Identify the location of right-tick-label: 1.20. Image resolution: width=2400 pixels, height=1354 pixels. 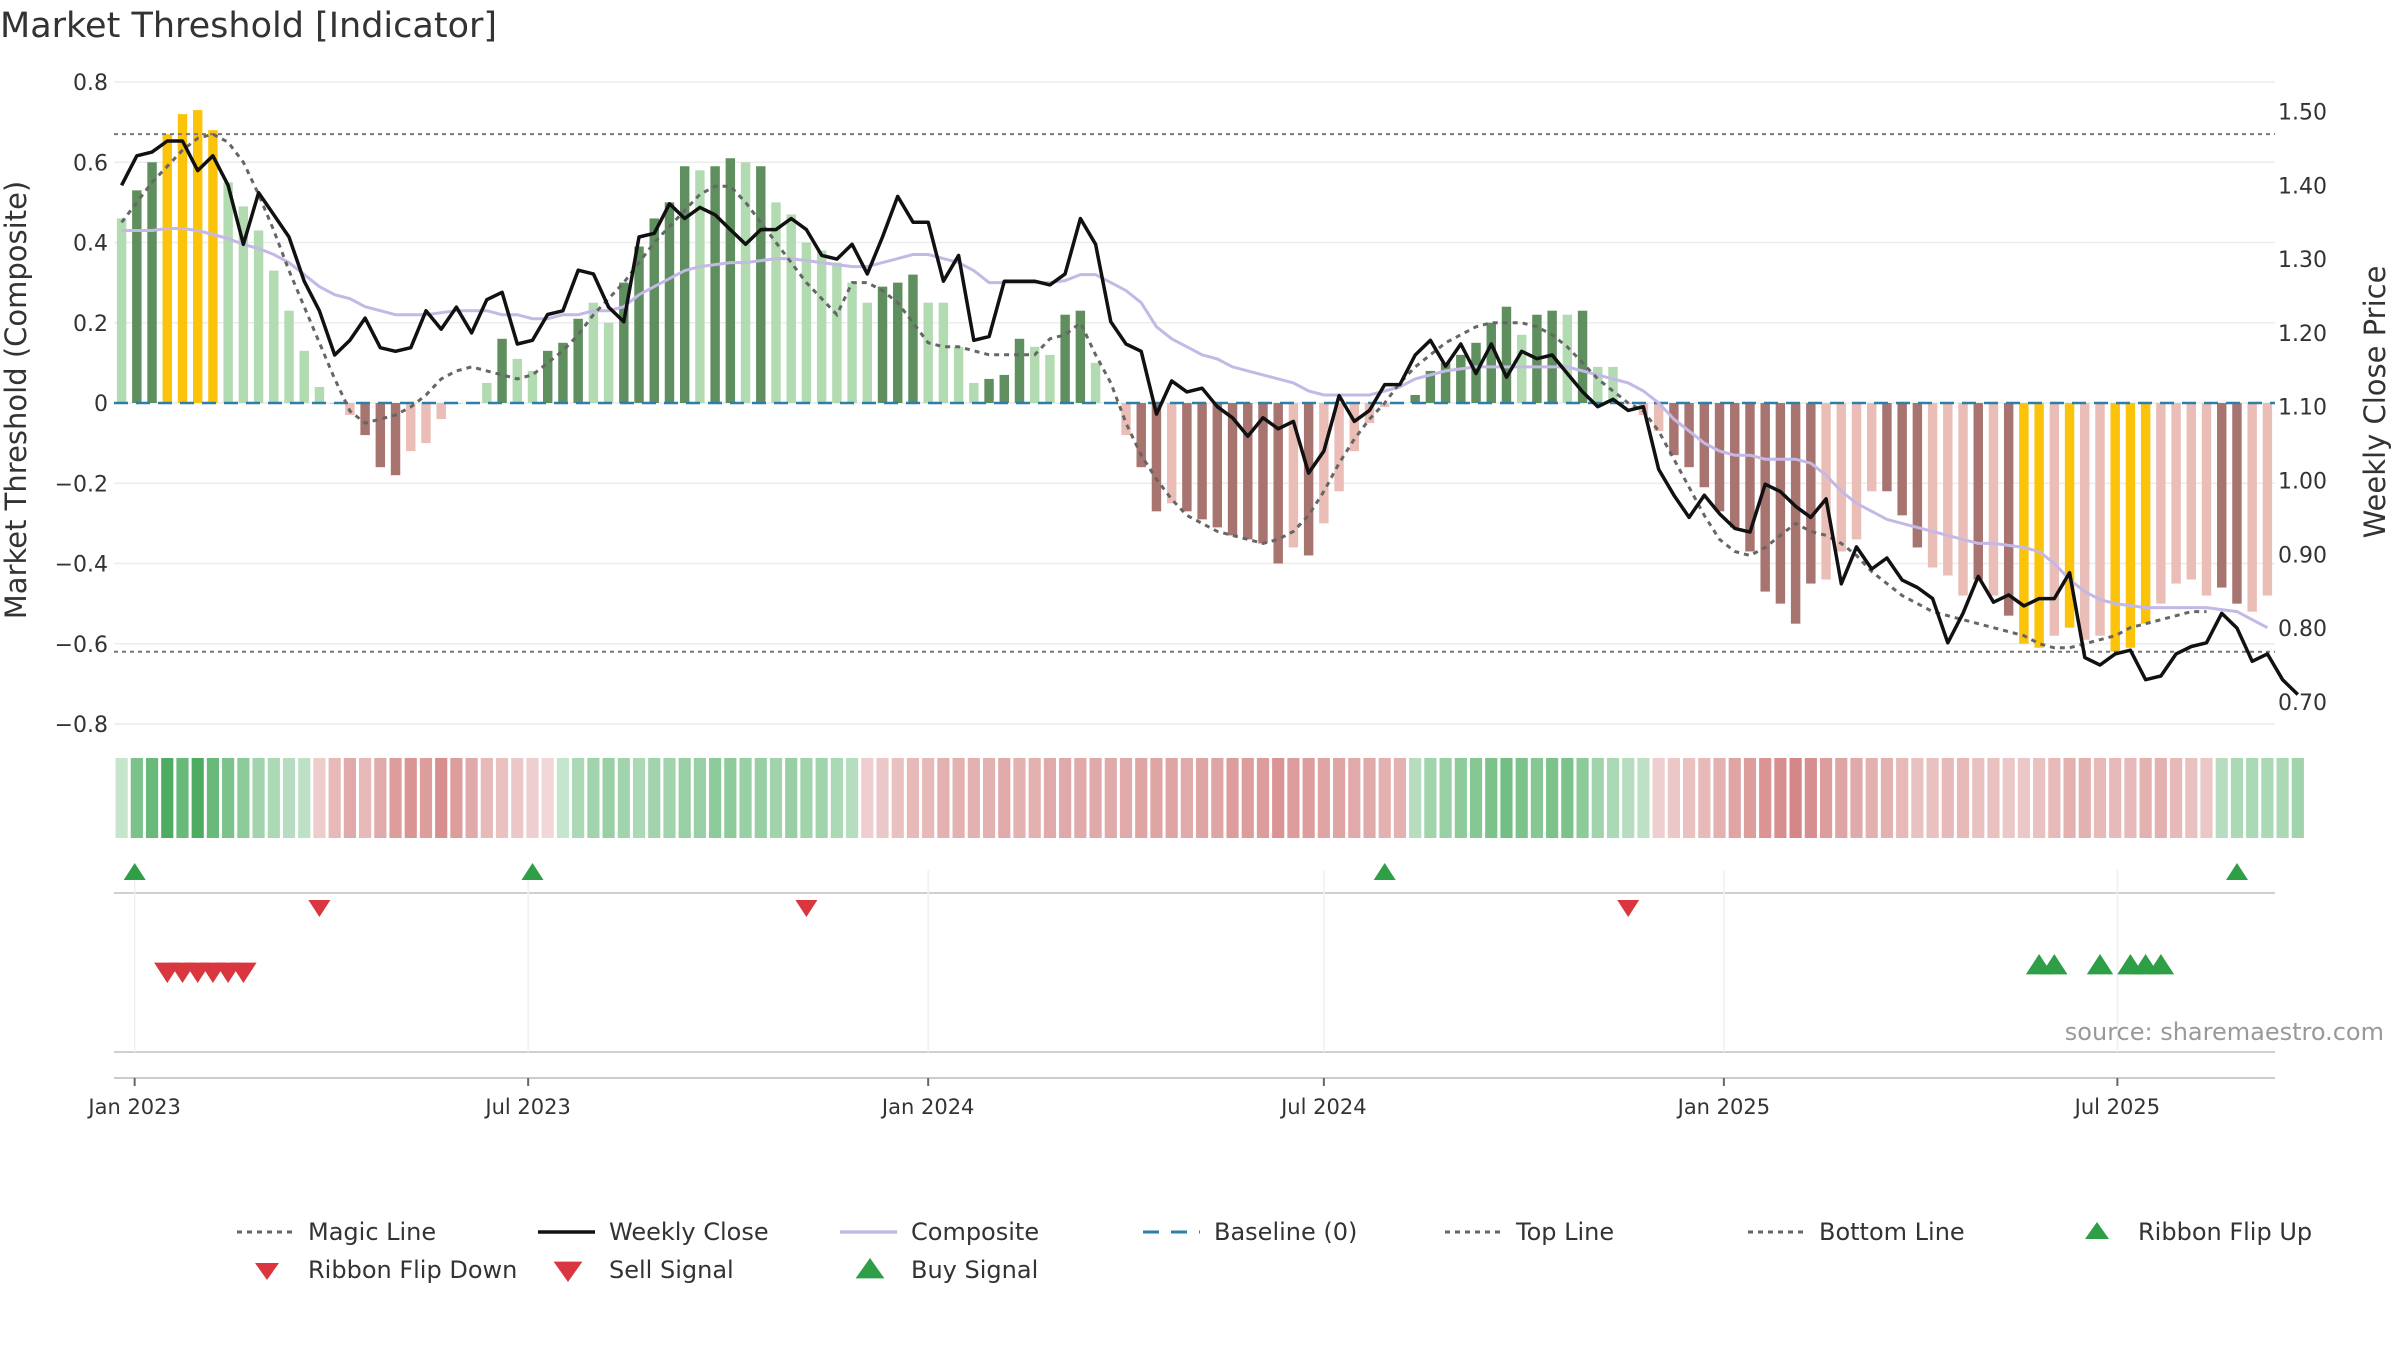
(2302, 334).